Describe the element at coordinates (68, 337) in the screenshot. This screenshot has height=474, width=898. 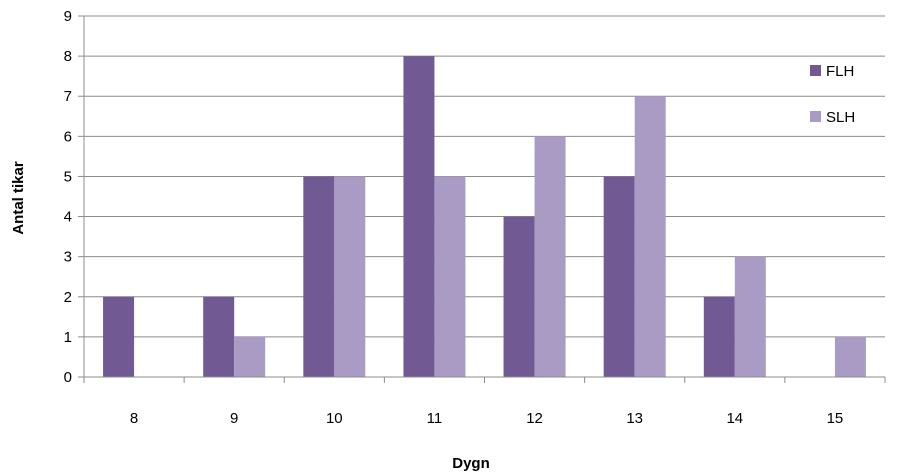
I see `y-tick-label: 1` at that location.